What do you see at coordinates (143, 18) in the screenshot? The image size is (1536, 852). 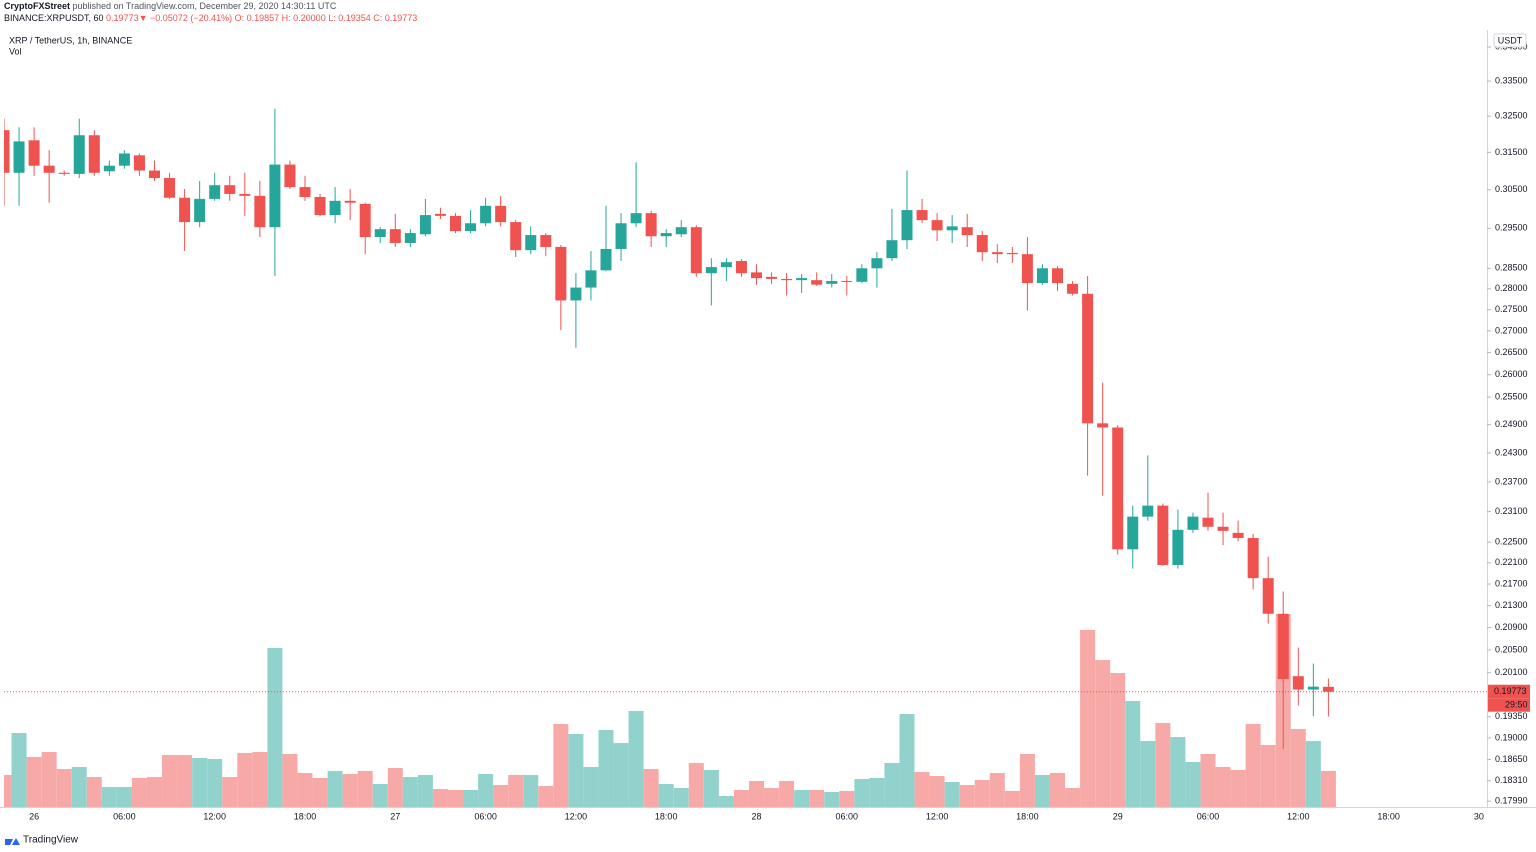 I see `arrow: ▼` at bounding box center [143, 18].